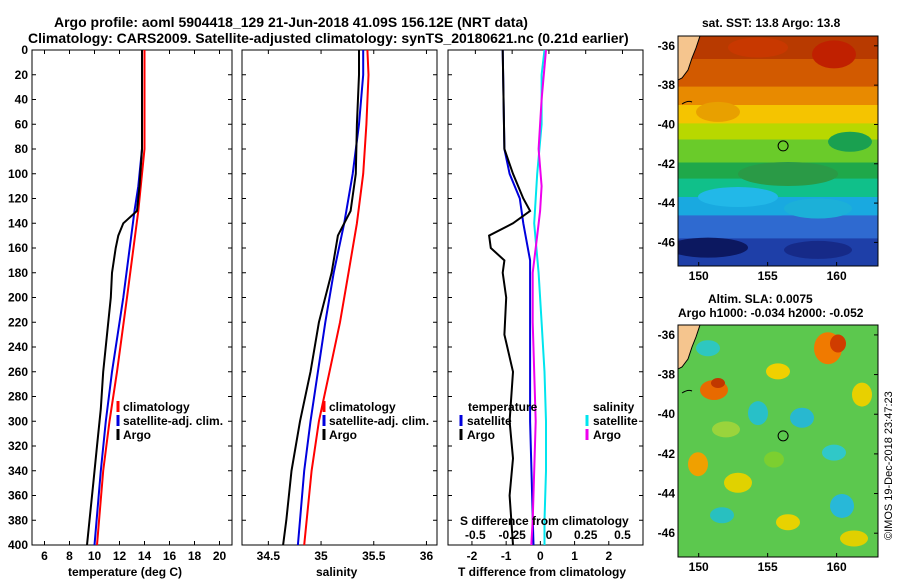  I want to click on depth-tick-label: 180, so click(18, 273).